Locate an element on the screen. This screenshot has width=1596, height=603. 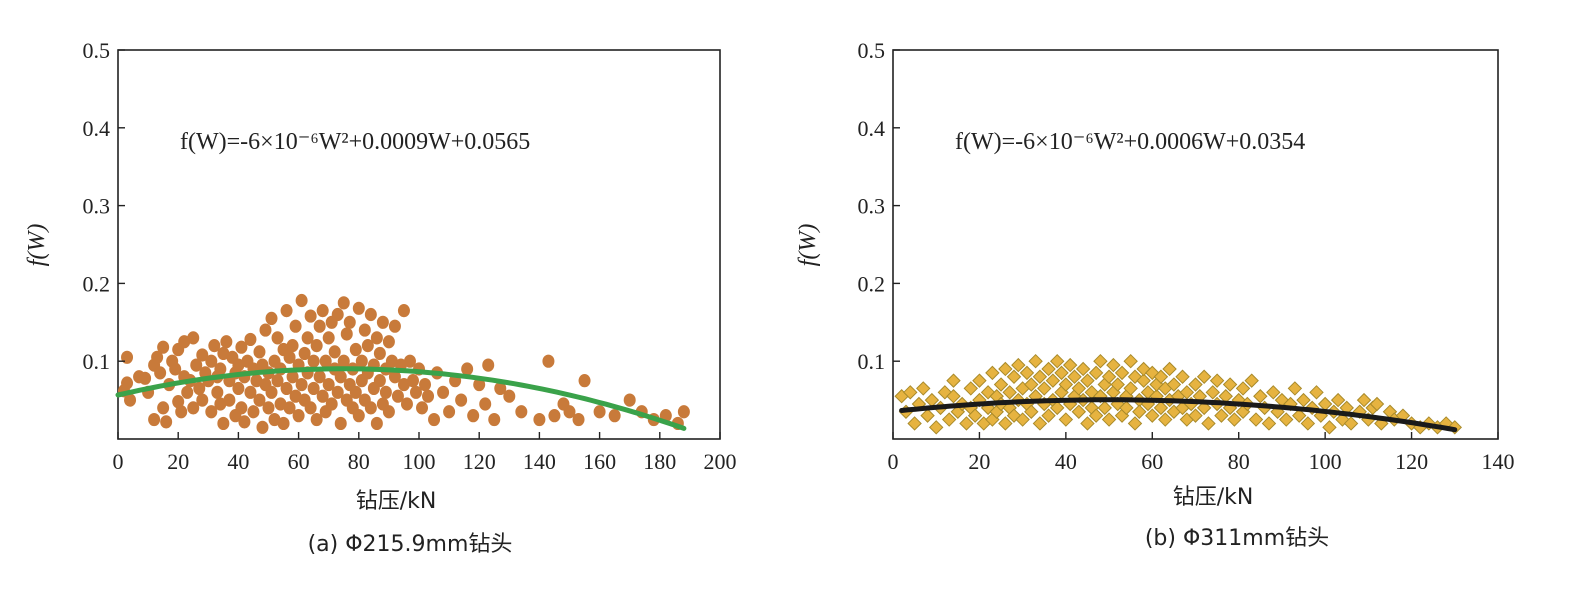
x-tick-label-a-6: 120 is located at coordinates (479, 461).